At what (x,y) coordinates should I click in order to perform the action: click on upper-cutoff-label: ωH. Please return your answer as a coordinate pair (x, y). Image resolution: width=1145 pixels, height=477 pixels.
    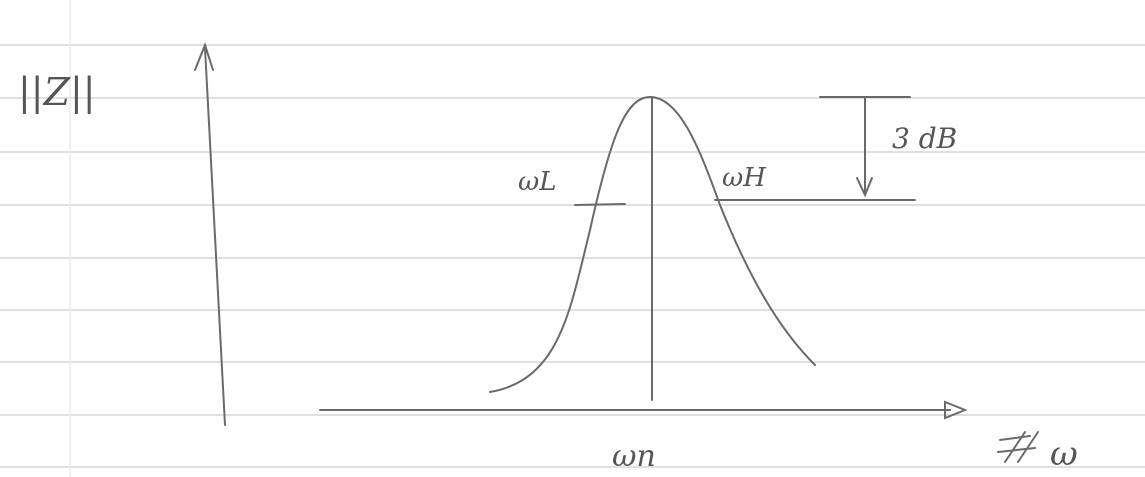
    Looking at the image, I should click on (744, 178).